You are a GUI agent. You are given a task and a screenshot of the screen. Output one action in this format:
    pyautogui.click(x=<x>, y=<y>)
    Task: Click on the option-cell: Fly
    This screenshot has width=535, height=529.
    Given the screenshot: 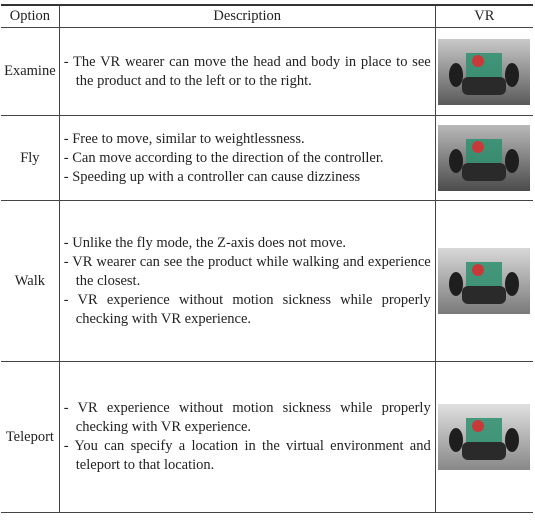 What is the action you would take?
    pyautogui.click(x=30, y=158)
    